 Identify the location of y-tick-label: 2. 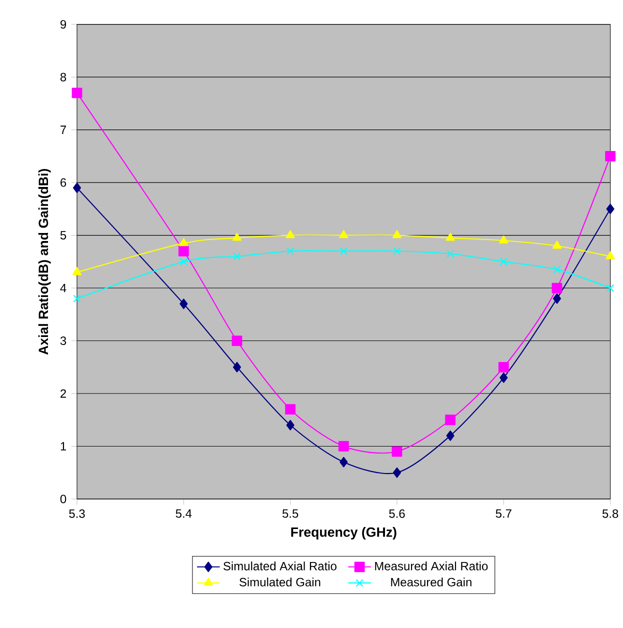
(63, 393).